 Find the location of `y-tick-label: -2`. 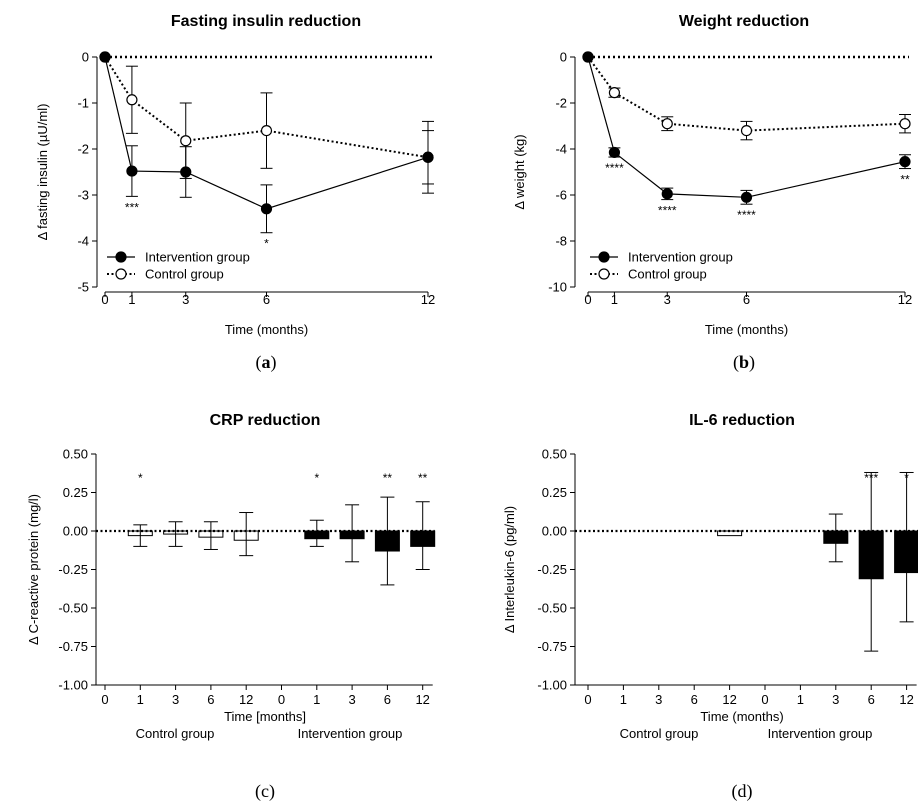

y-tick-label: -2 is located at coordinates (83, 149).